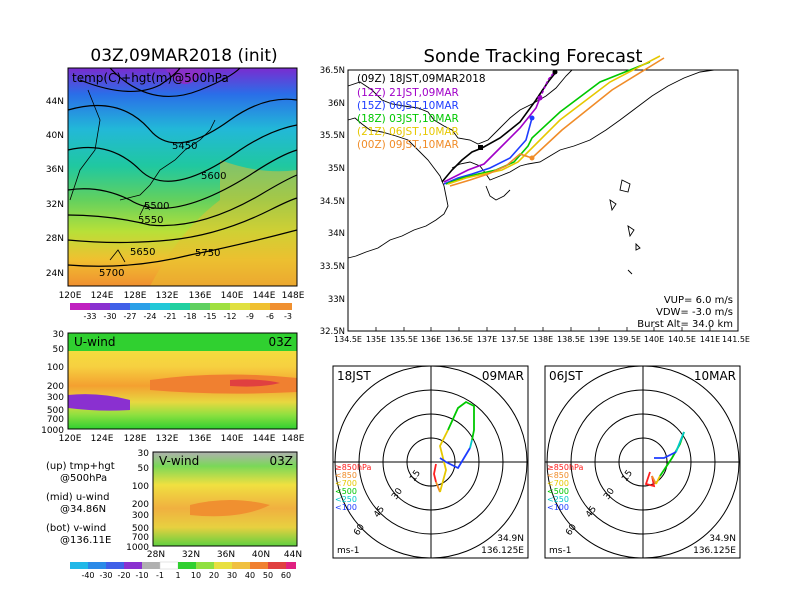 This screenshot has width=792, height=612. What do you see at coordinates (332, 267) in the screenshot?
I see `svg-text: 33.5N` at bounding box center [332, 267].